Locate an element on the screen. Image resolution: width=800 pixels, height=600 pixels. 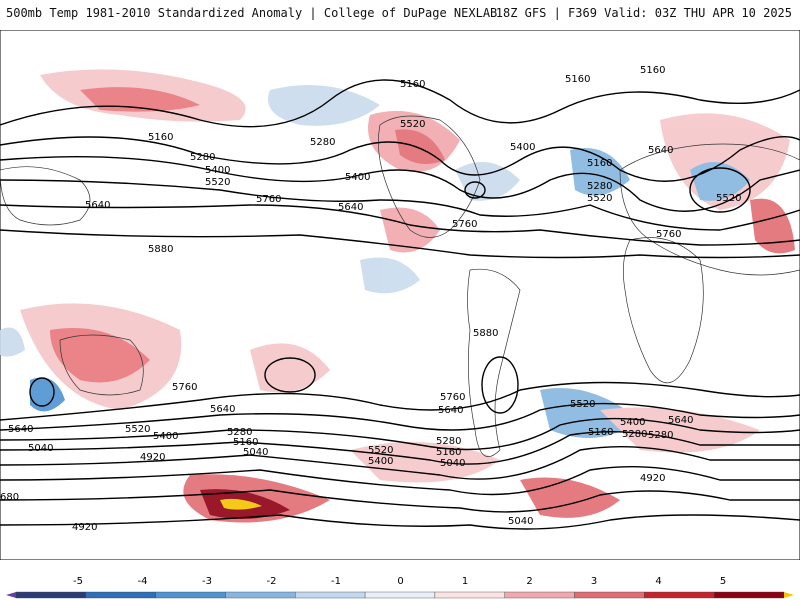
colorbar-tick-label: 2 is located at coordinates (529, 581).